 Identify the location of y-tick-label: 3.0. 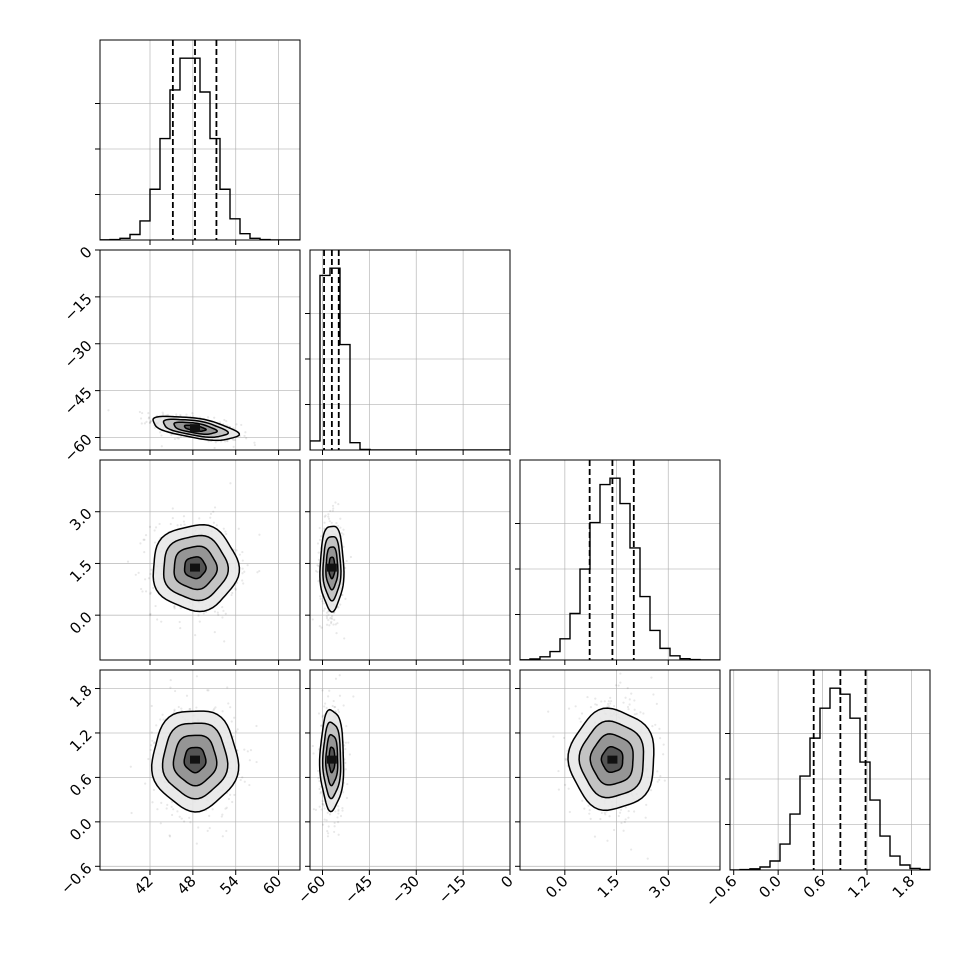
(81, 520).